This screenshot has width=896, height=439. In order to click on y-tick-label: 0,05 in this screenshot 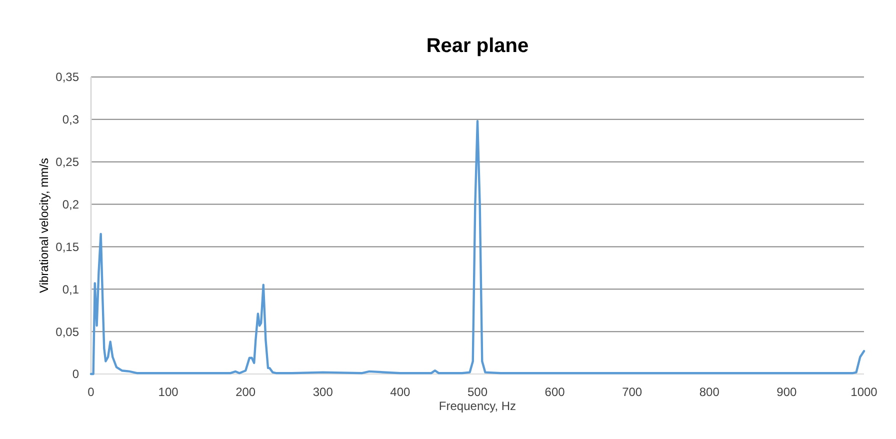, I will do `click(68, 331)`.